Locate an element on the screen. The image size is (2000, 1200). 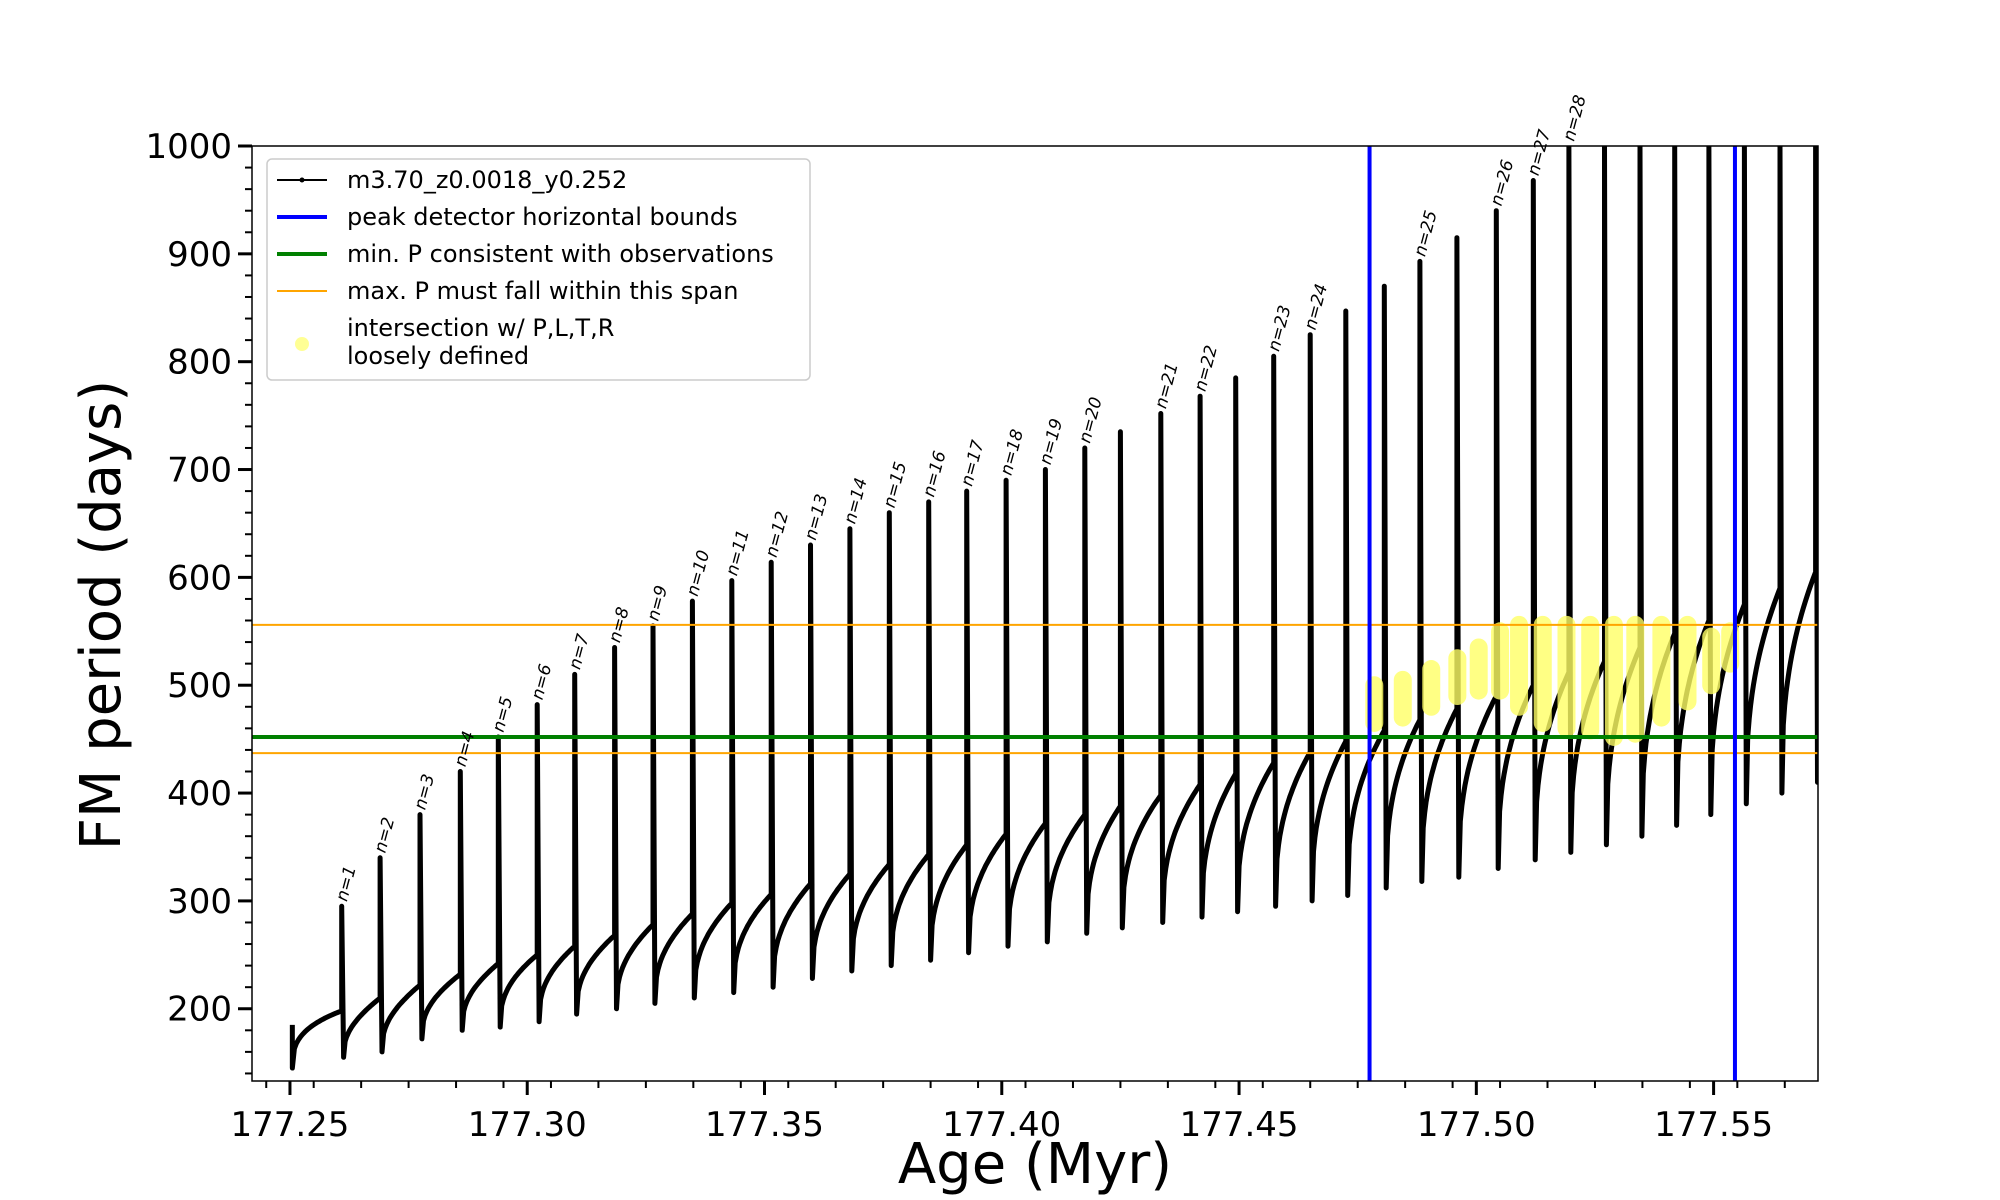
x-tick-label: 177.25 is located at coordinates (289, 1125).